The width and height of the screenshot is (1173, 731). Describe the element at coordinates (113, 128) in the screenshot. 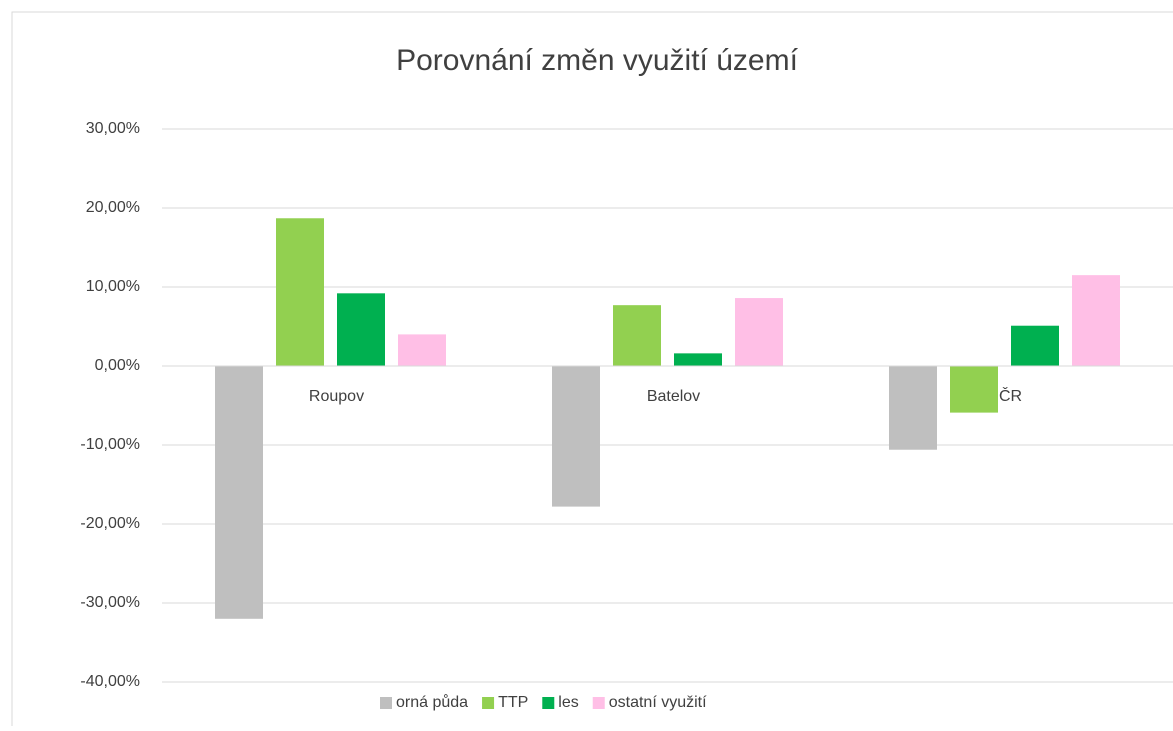

I see `y-tick-label: 30,00%` at that location.